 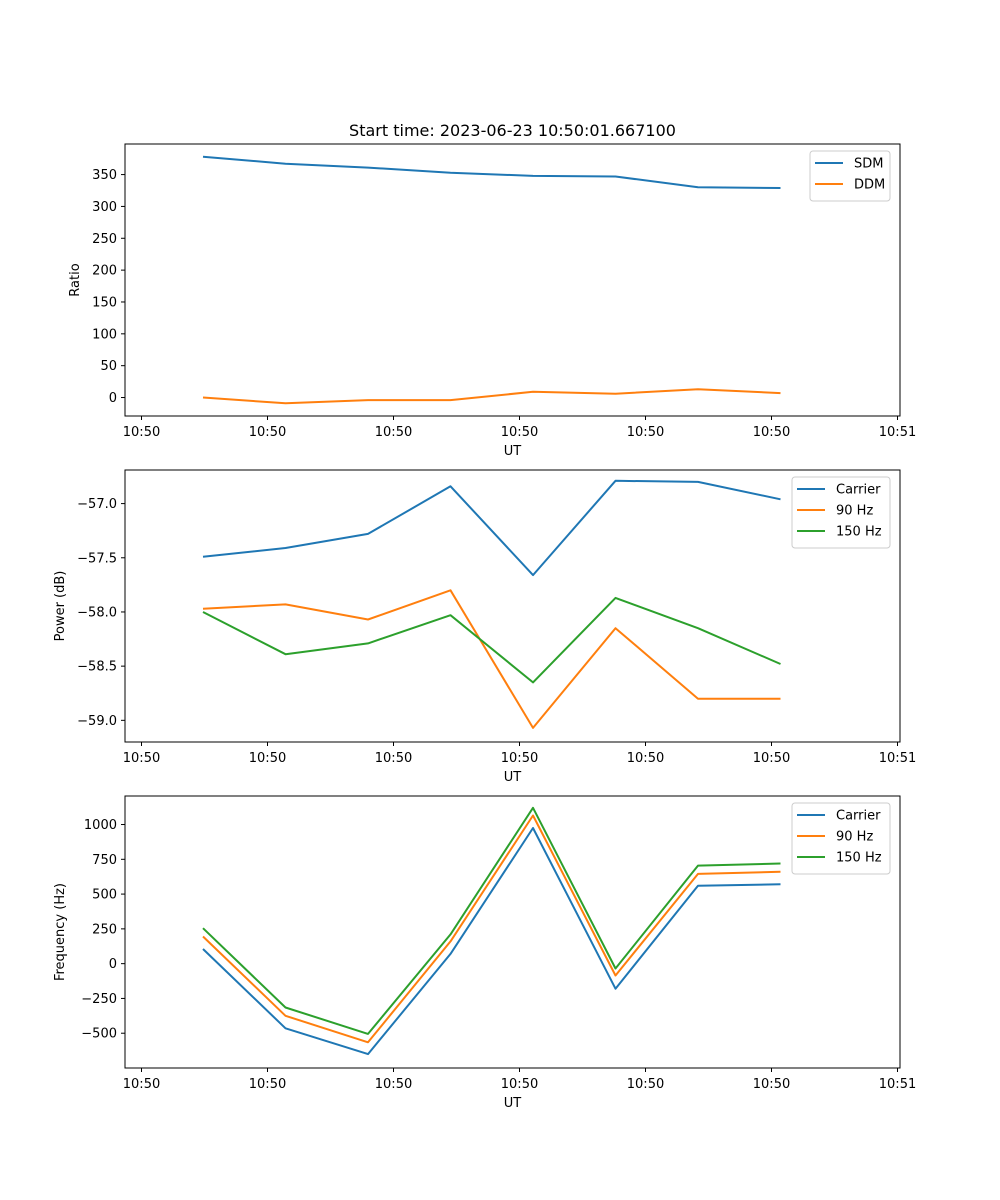 I want to click on y-tick-label: 350, so click(x=104, y=175).